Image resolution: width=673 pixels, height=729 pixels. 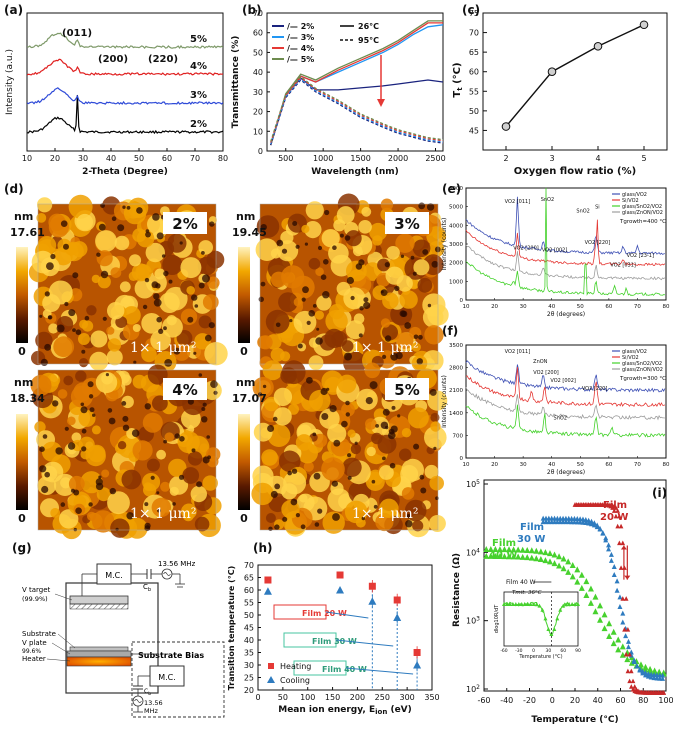 I want to click on peak-annotation-3: Si, so click(x=597, y=208).